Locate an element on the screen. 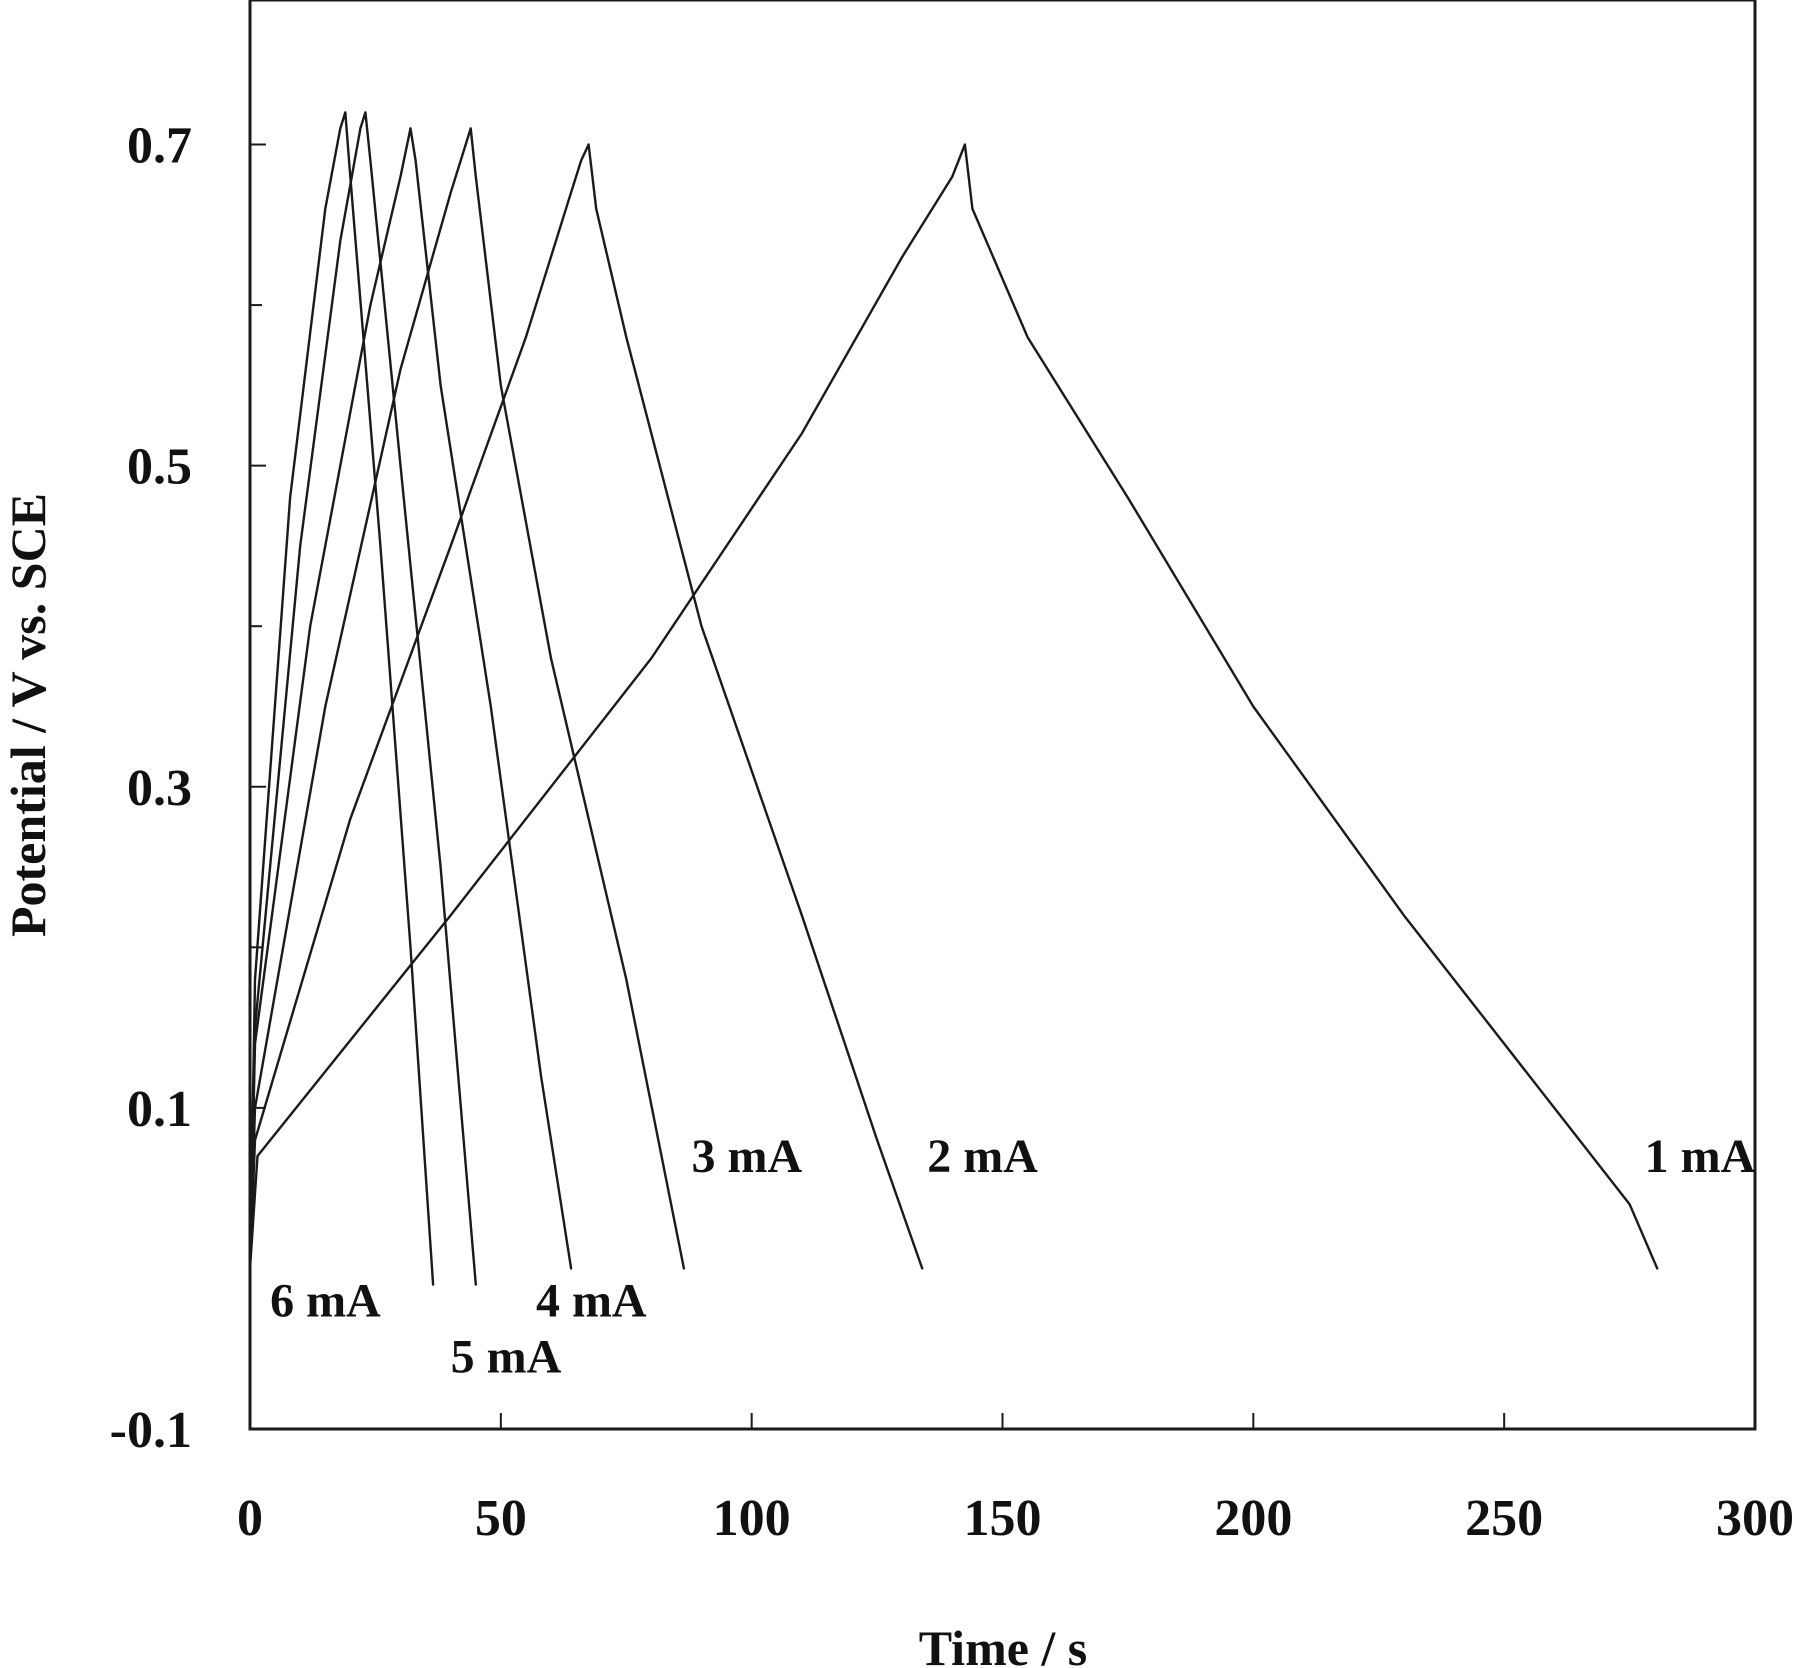  y-tick-label: 0.1 is located at coordinates (159, 1109).